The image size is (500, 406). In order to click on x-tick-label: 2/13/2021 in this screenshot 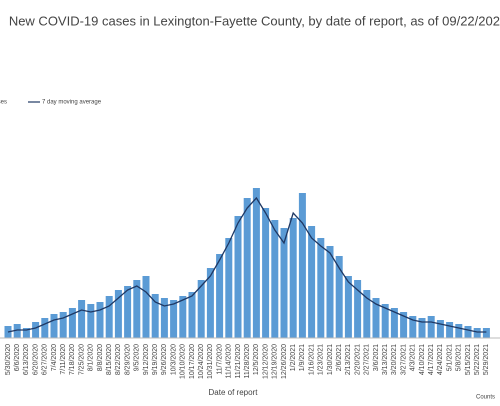, I will do `click(348, 359)`.